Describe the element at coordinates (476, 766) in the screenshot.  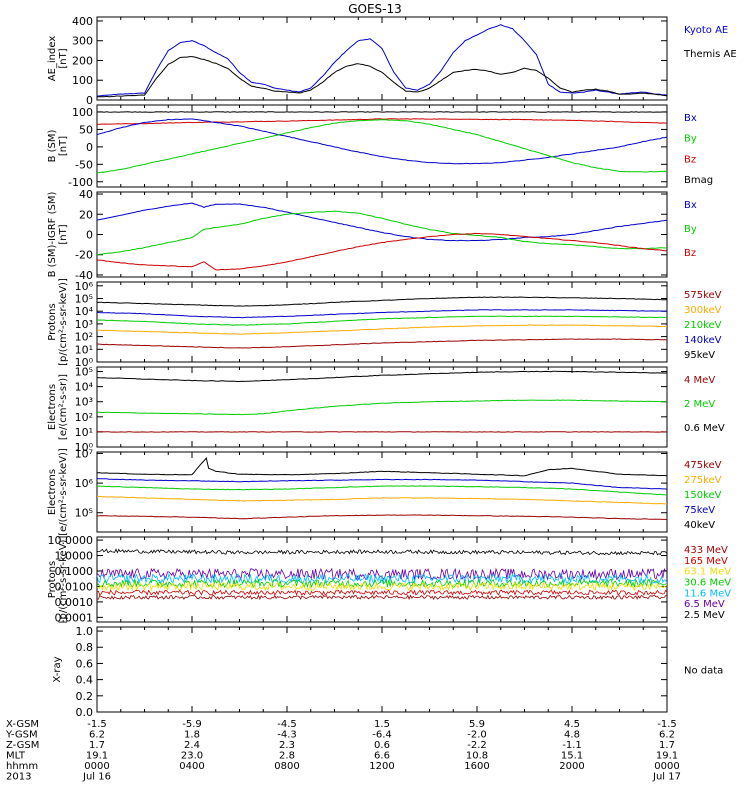
I see `ephemeris-value: 1600` at that location.